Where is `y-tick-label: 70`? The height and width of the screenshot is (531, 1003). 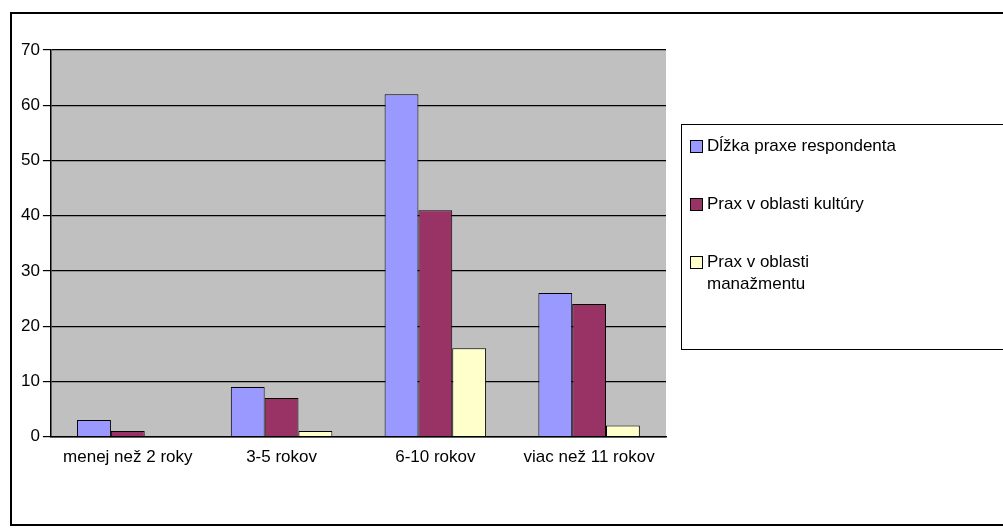
y-tick-label: 70 is located at coordinates (30, 49).